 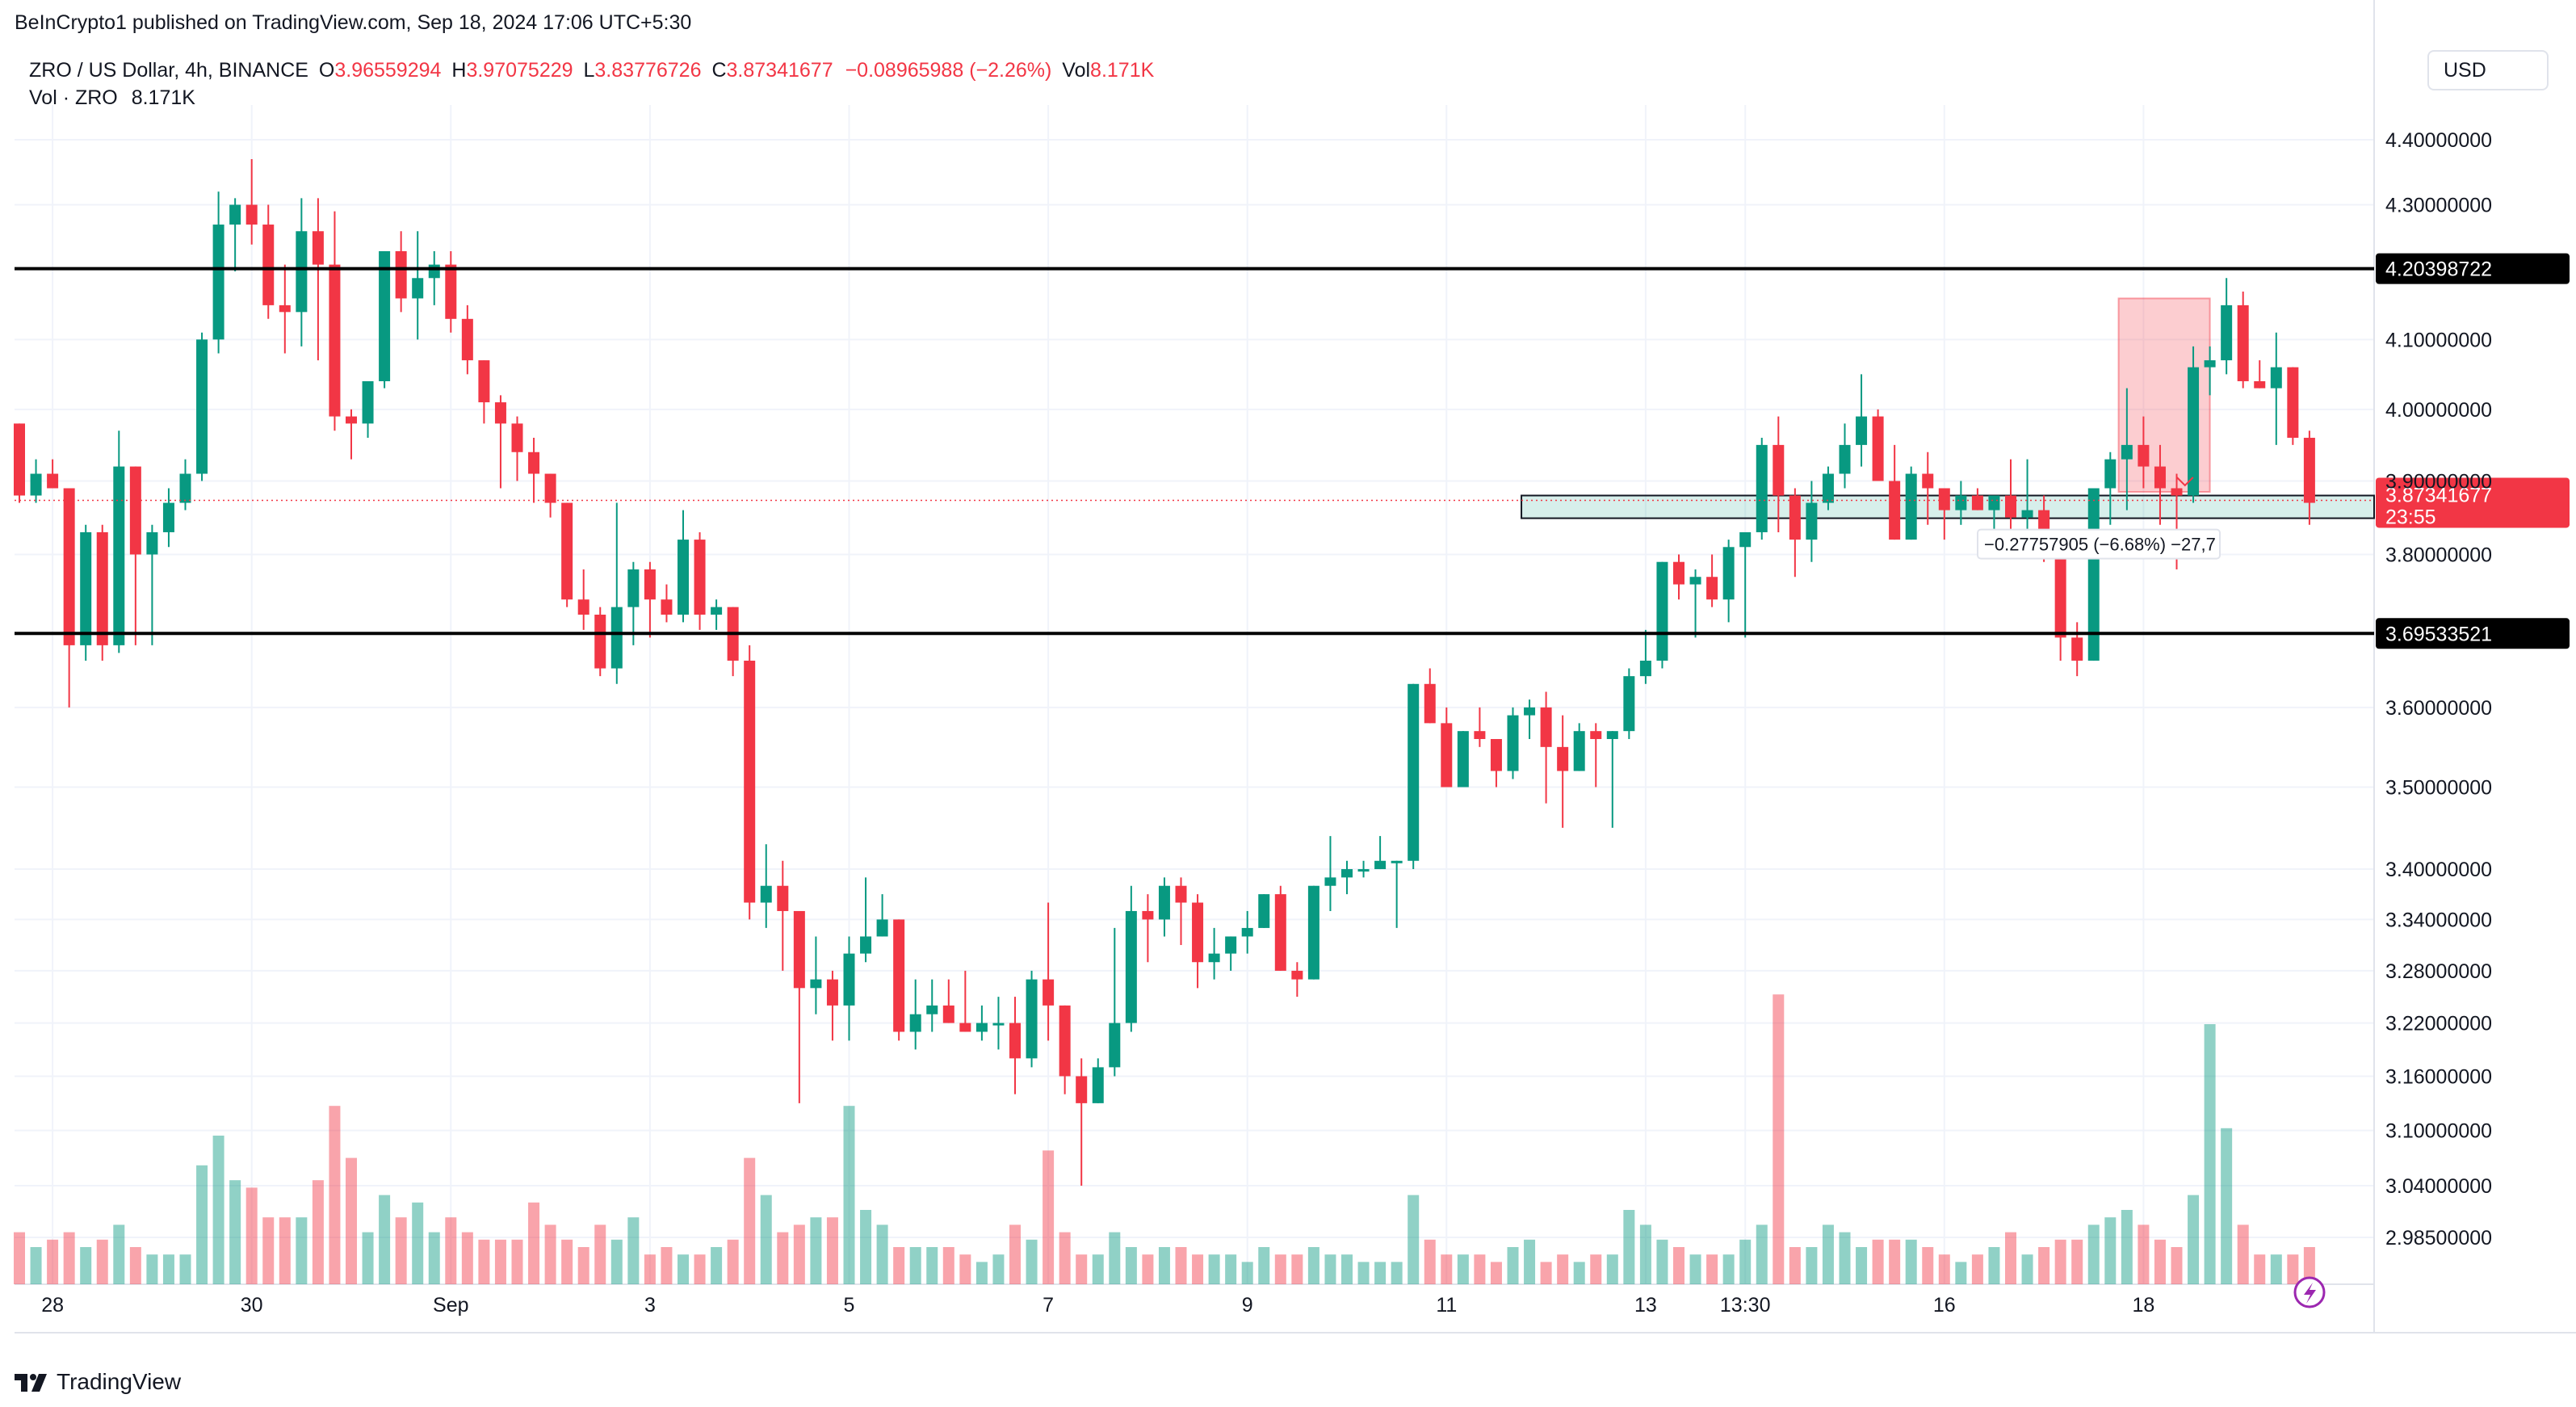 I want to click on x-tick-label: 3, so click(x=650, y=1306).